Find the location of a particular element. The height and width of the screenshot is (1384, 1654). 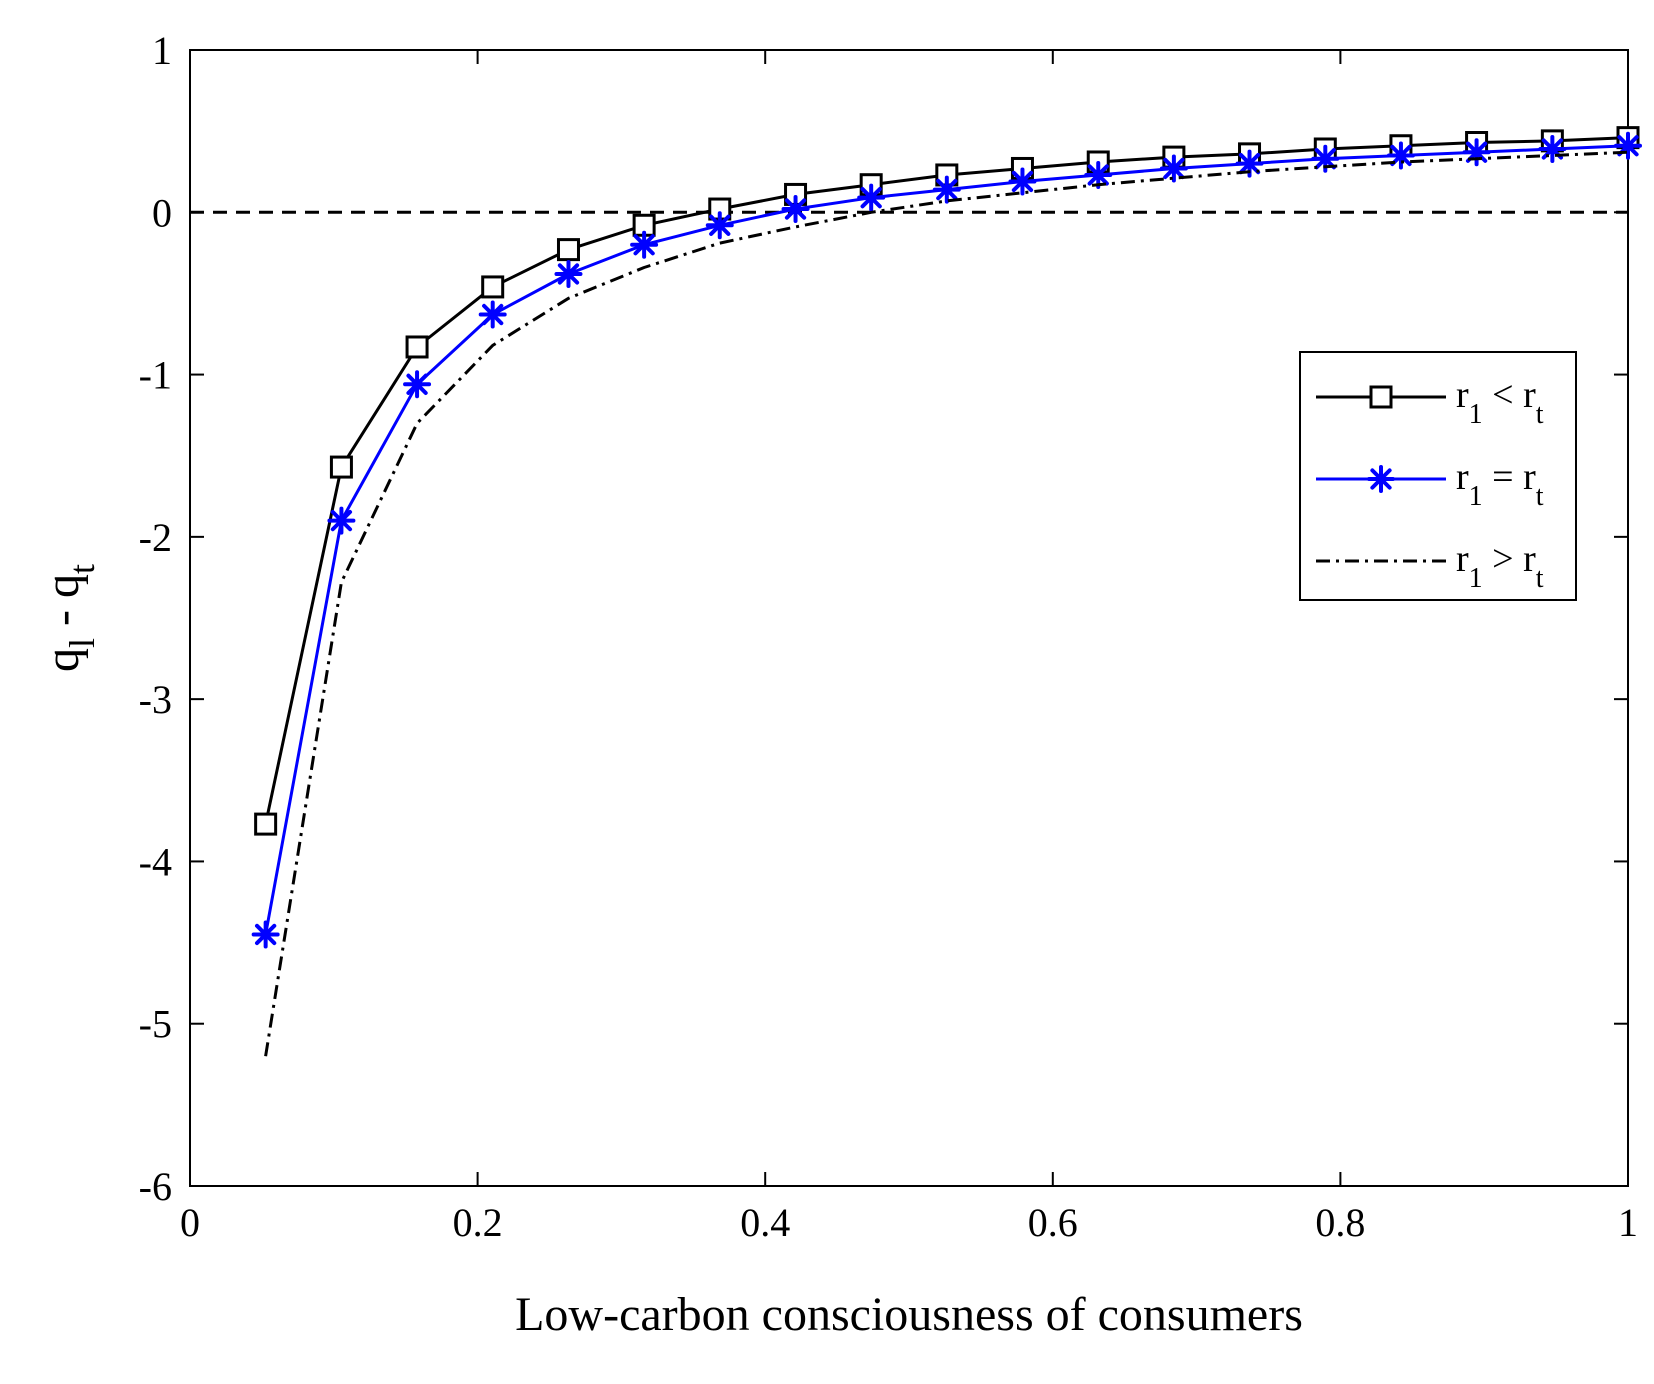

y-title-sub: t is located at coordinates (82, 569).